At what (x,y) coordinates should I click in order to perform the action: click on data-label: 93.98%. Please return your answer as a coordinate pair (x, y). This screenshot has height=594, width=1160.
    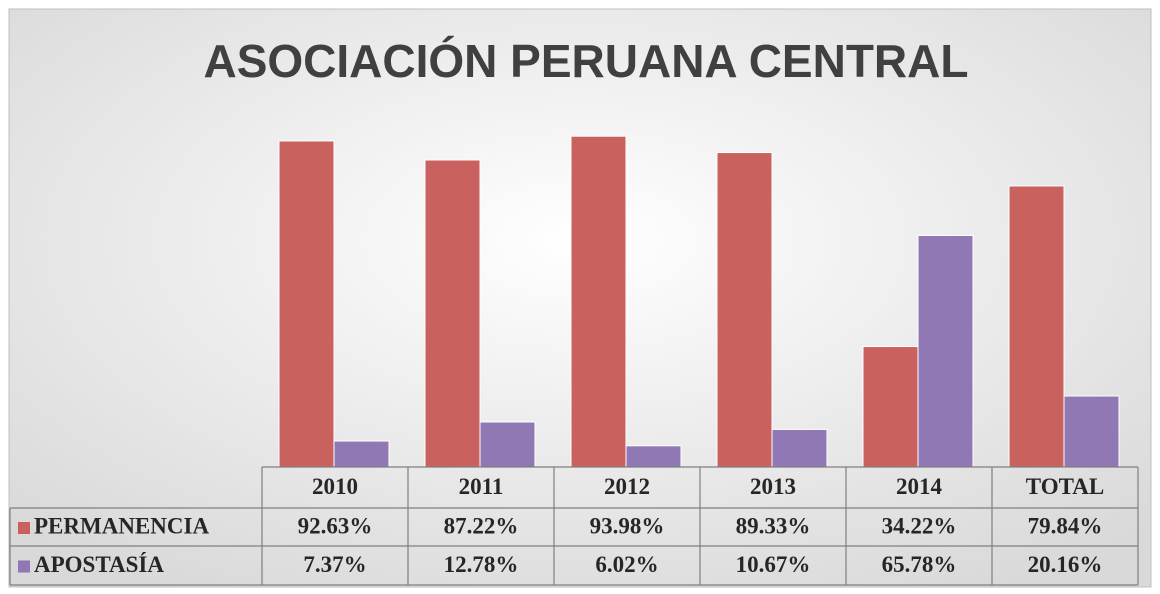
    Looking at the image, I should click on (627, 525).